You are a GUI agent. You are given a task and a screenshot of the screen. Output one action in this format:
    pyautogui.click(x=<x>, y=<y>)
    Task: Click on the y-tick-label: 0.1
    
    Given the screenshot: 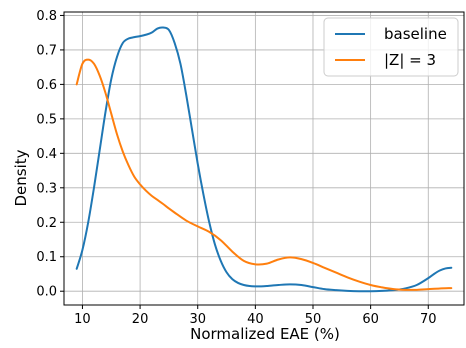 What is the action you would take?
    pyautogui.click(x=46, y=257)
    